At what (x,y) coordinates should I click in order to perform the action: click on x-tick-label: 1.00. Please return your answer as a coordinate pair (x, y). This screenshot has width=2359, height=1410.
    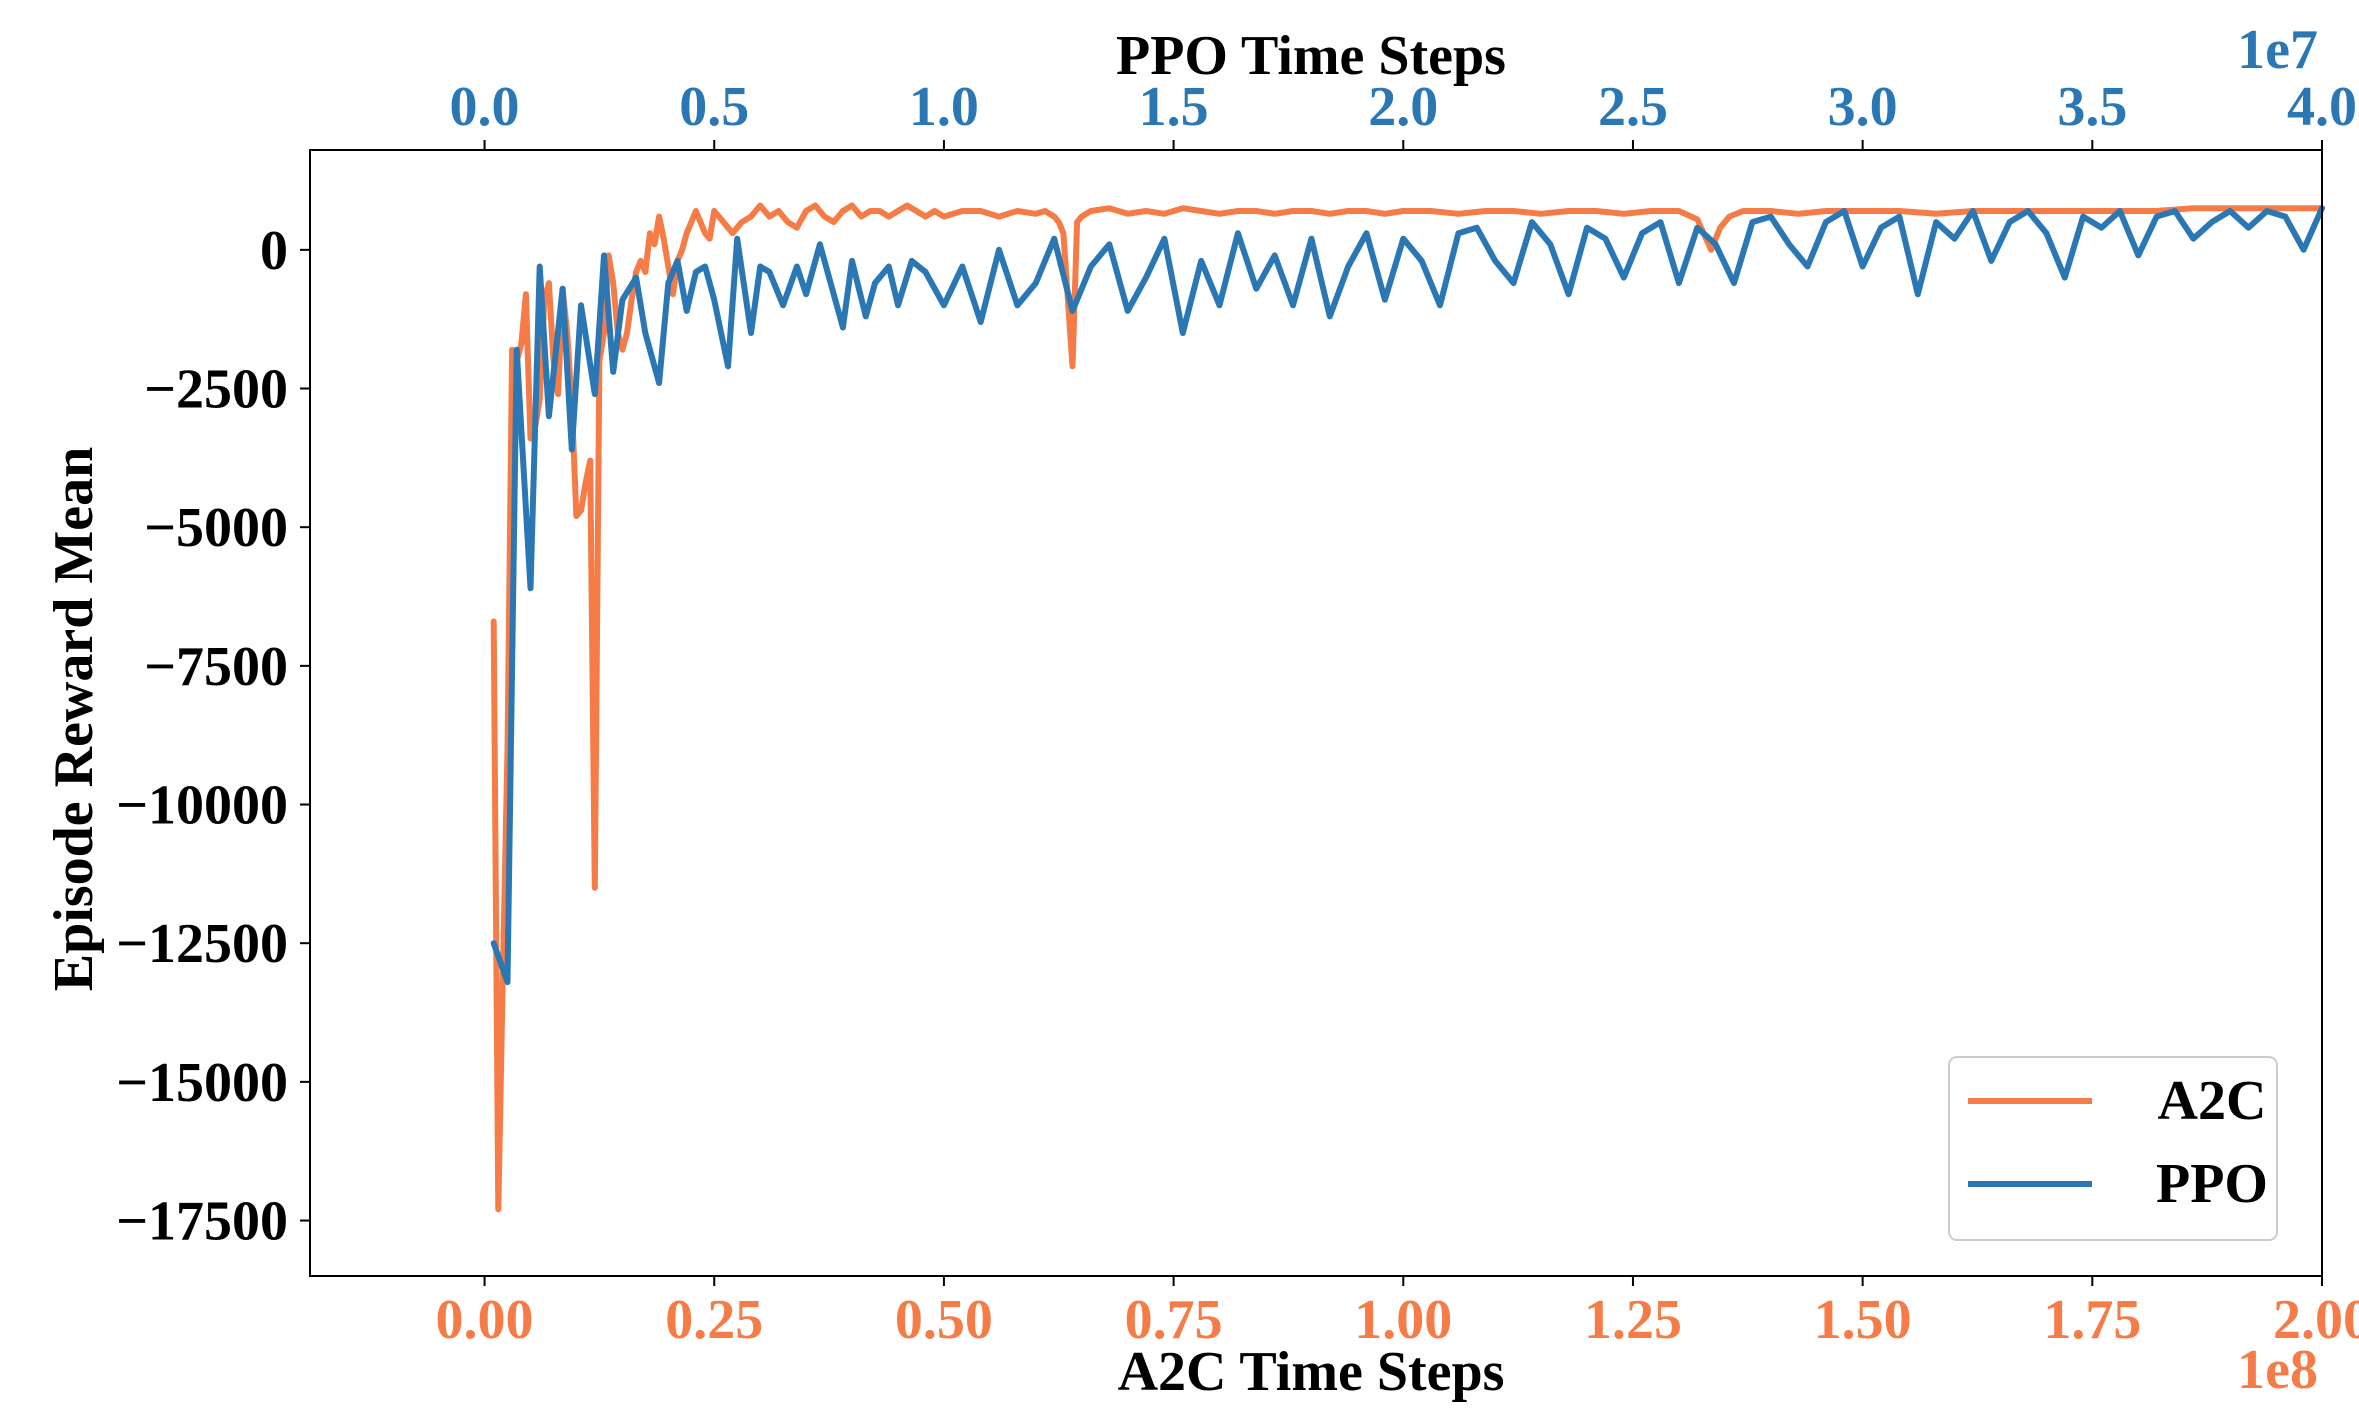
    Looking at the image, I should click on (1403, 1320).